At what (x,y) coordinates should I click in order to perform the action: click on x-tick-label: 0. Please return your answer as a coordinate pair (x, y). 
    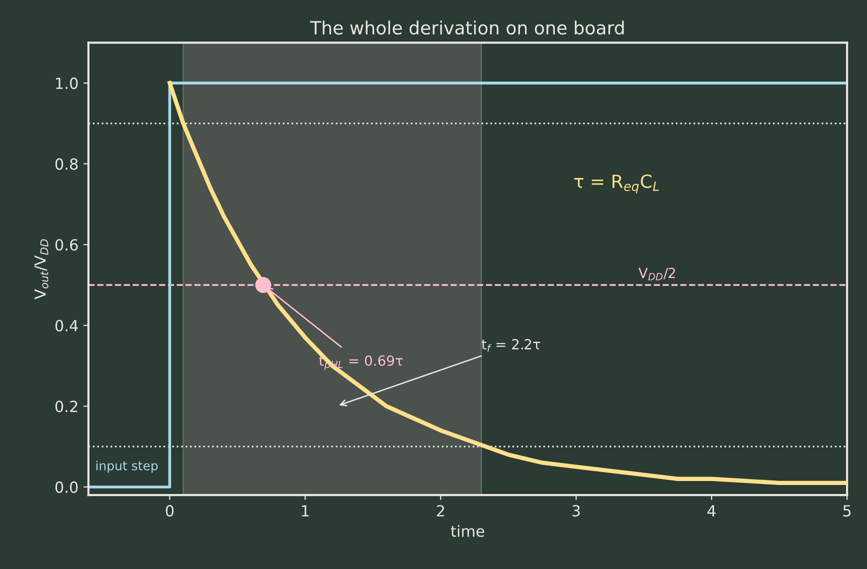
    Looking at the image, I should click on (170, 511).